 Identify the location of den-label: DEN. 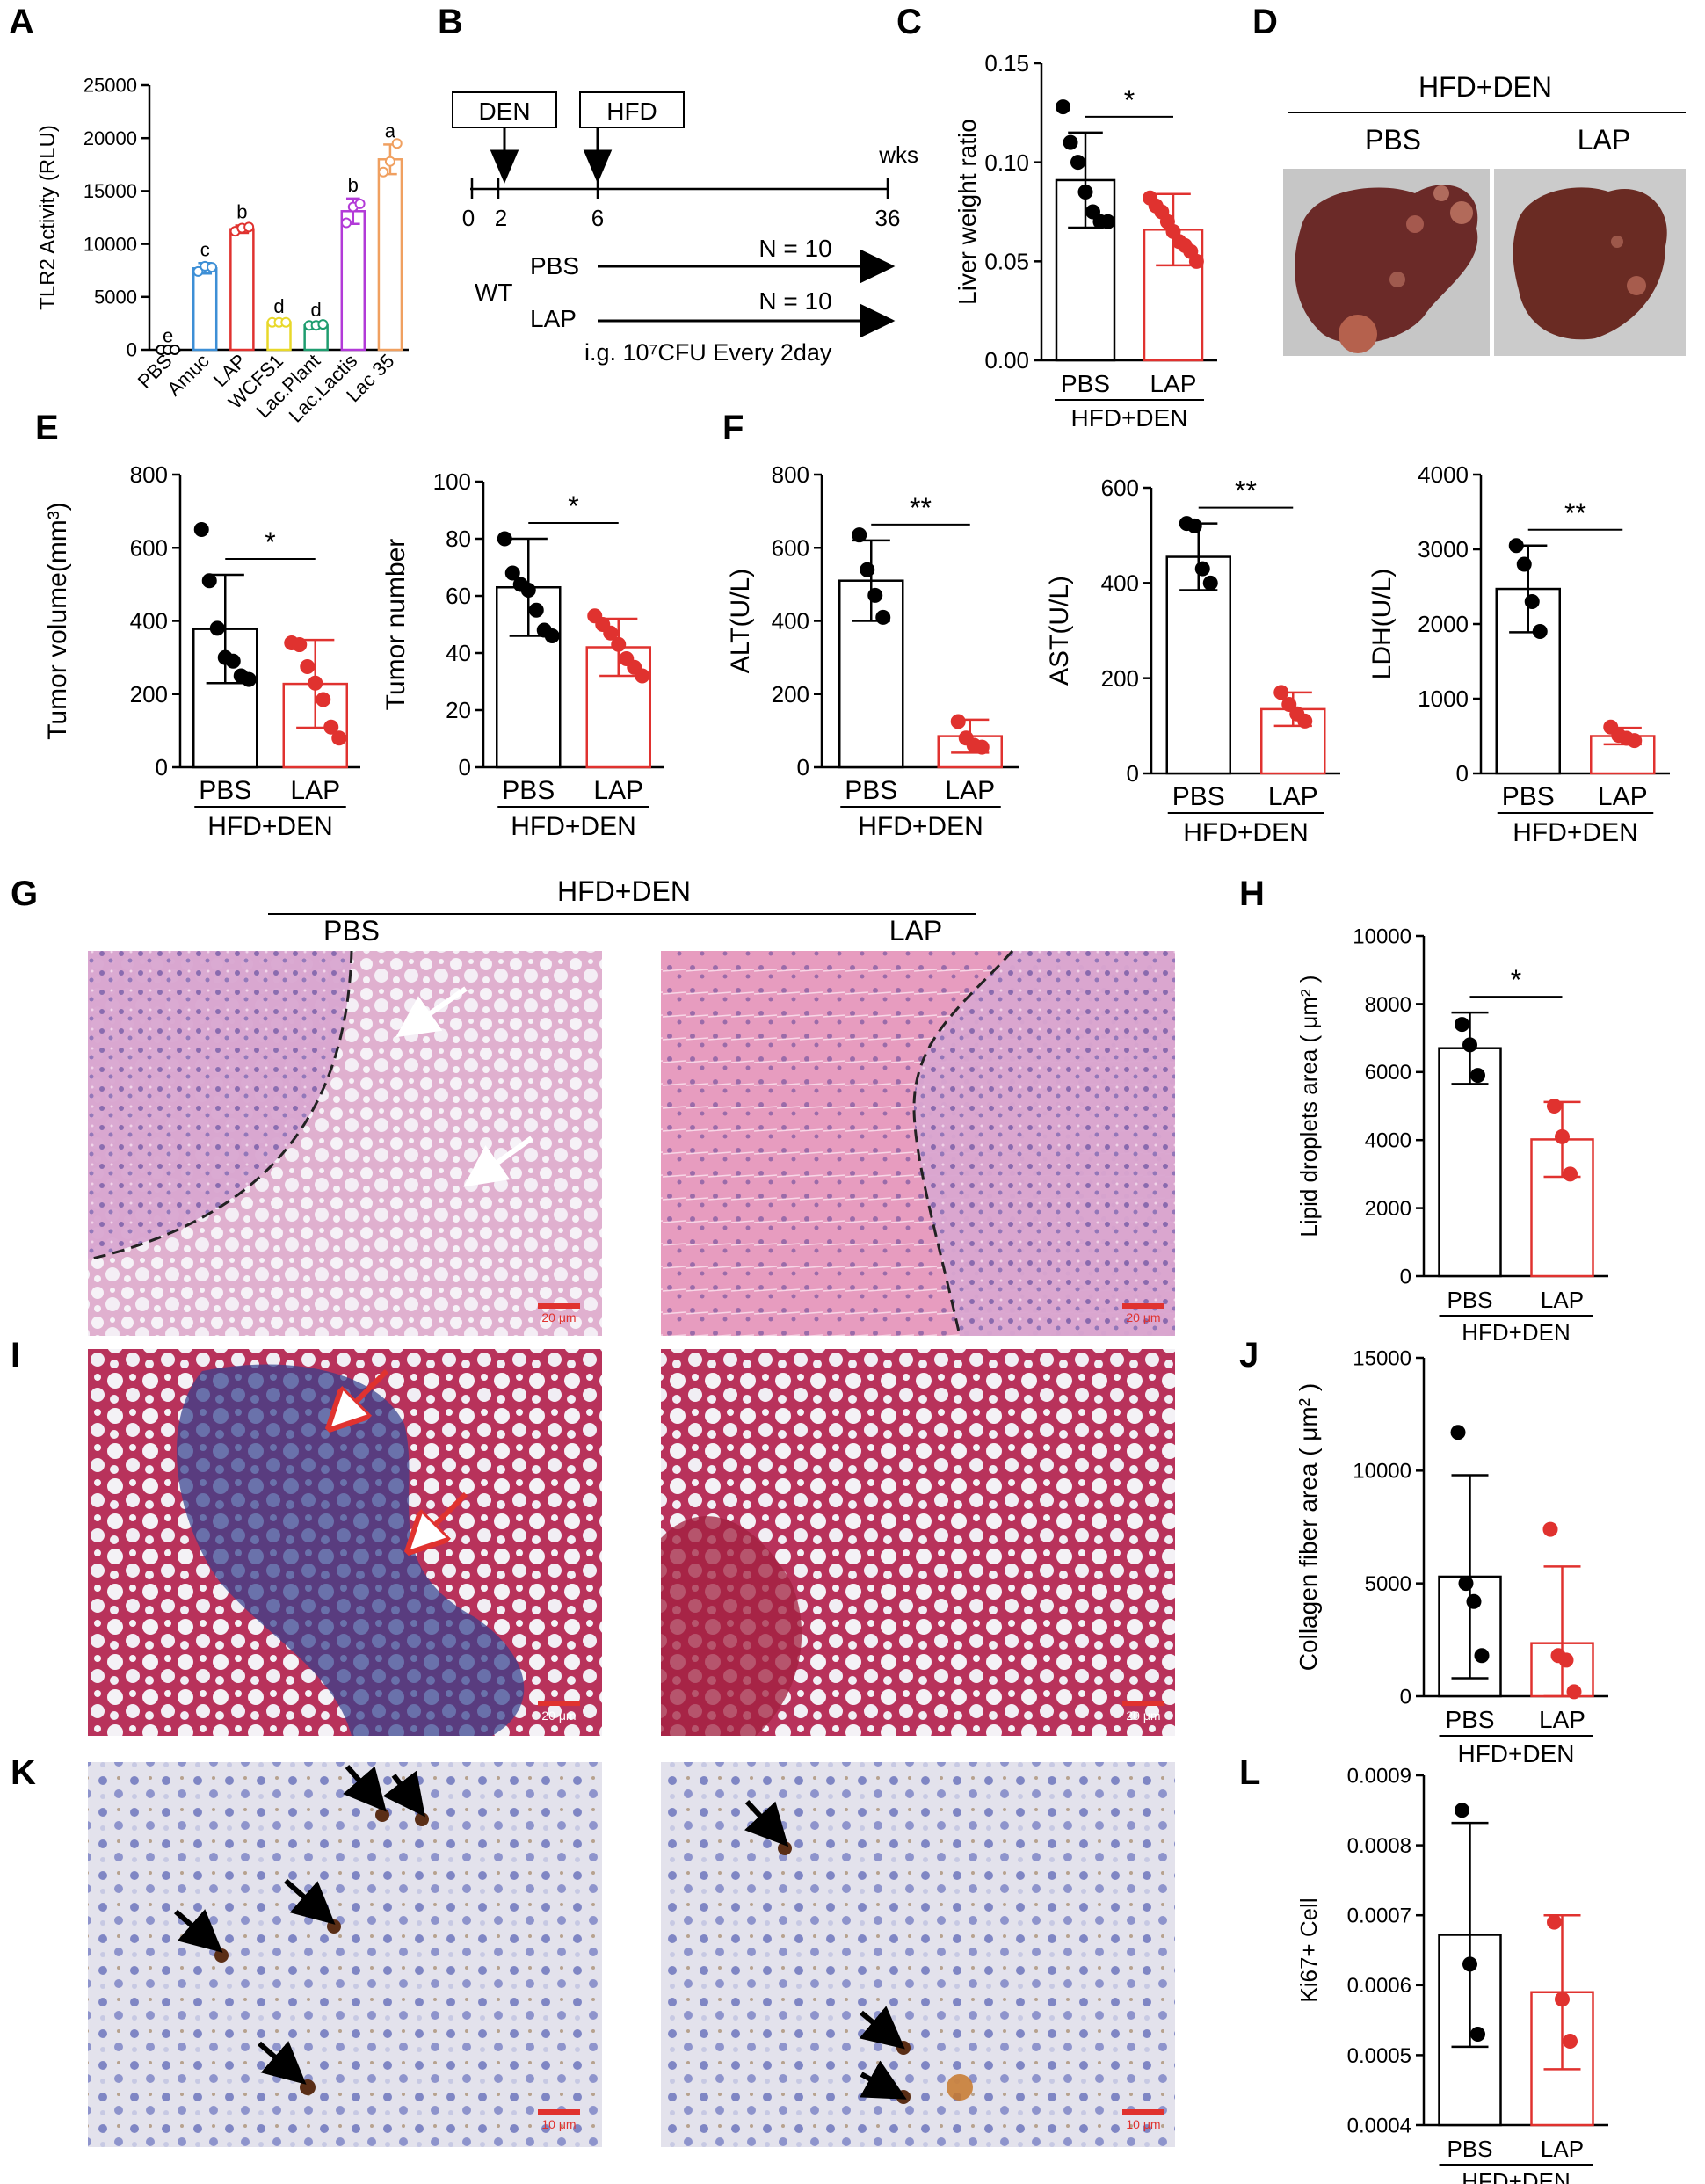
(504, 111).